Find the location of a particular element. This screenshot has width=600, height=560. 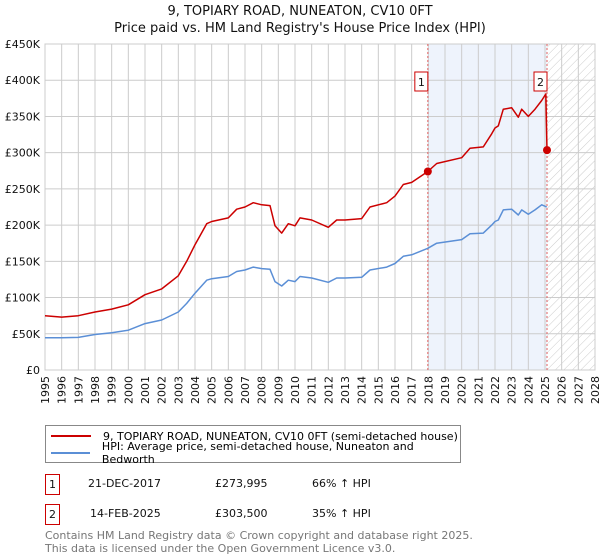

sale-label: 1 is located at coordinates (421, 82).